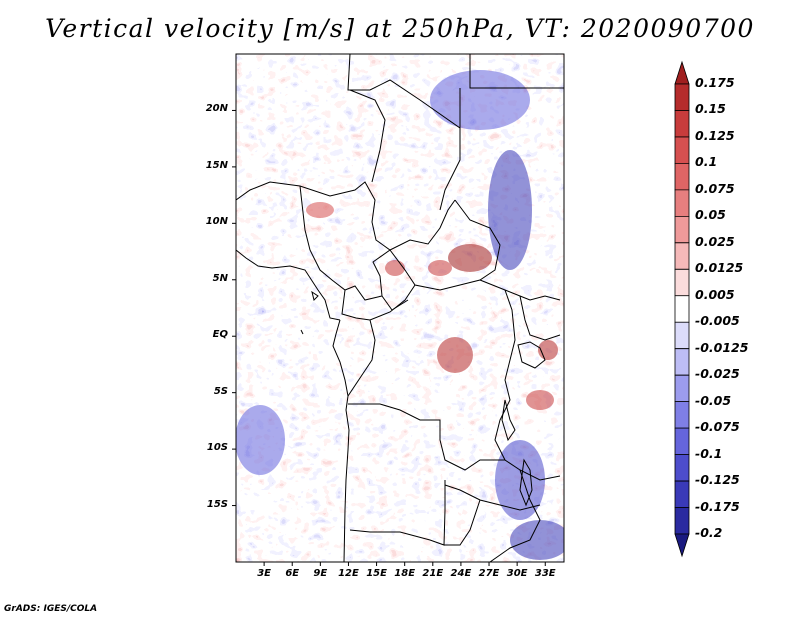  What do you see at coordinates (220, 391) in the screenshot?
I see `lat-tick-label: 5S` at bounding box center [220, 391].